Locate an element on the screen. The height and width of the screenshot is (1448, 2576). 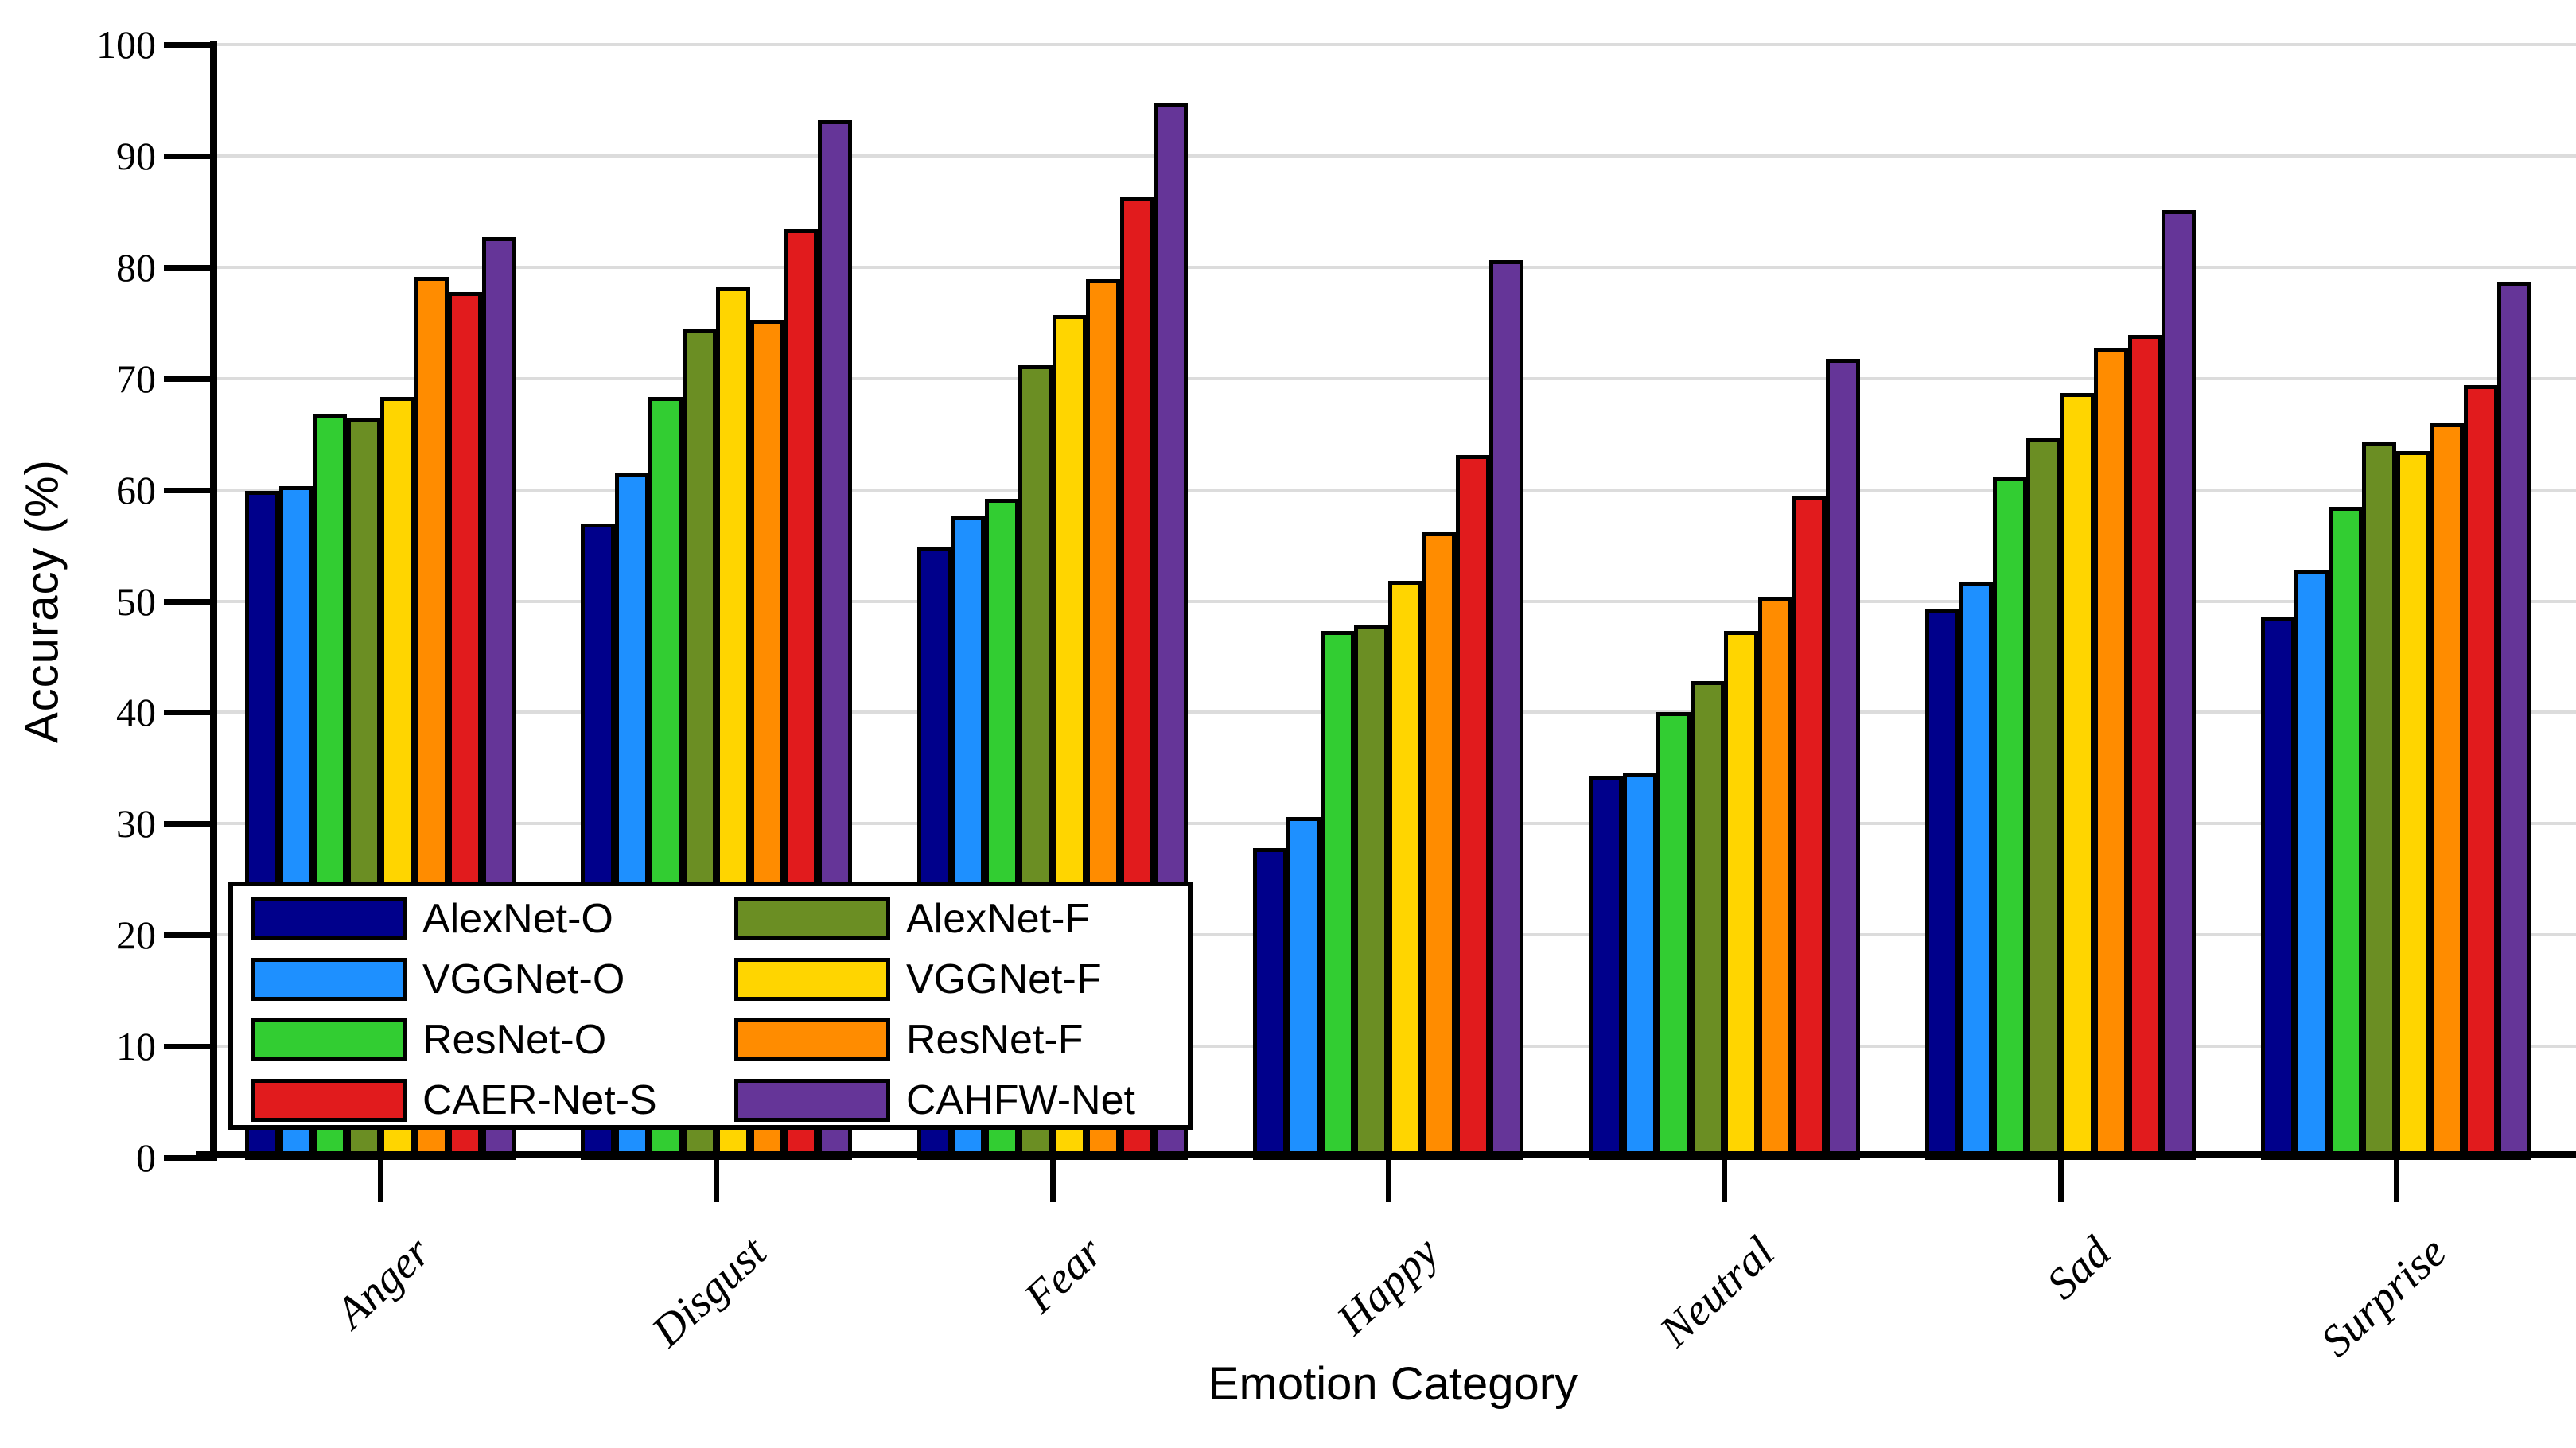
bar-happy-cahfw-net is located at coordinates (1507, 710).